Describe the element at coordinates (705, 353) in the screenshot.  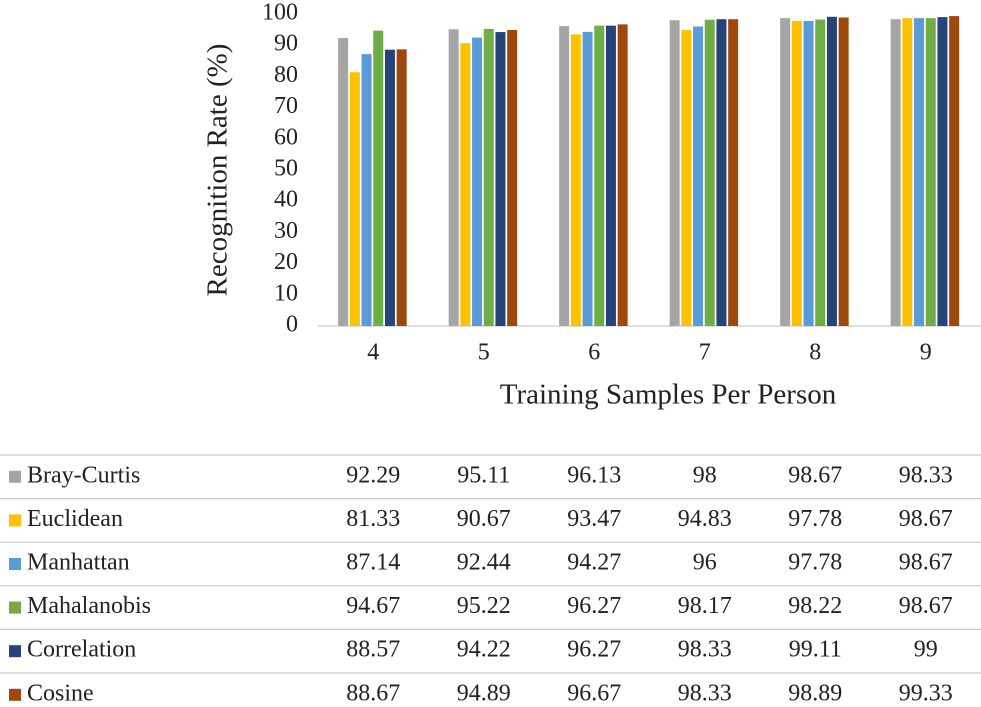
I see `x-tick-label: 7` at that location.